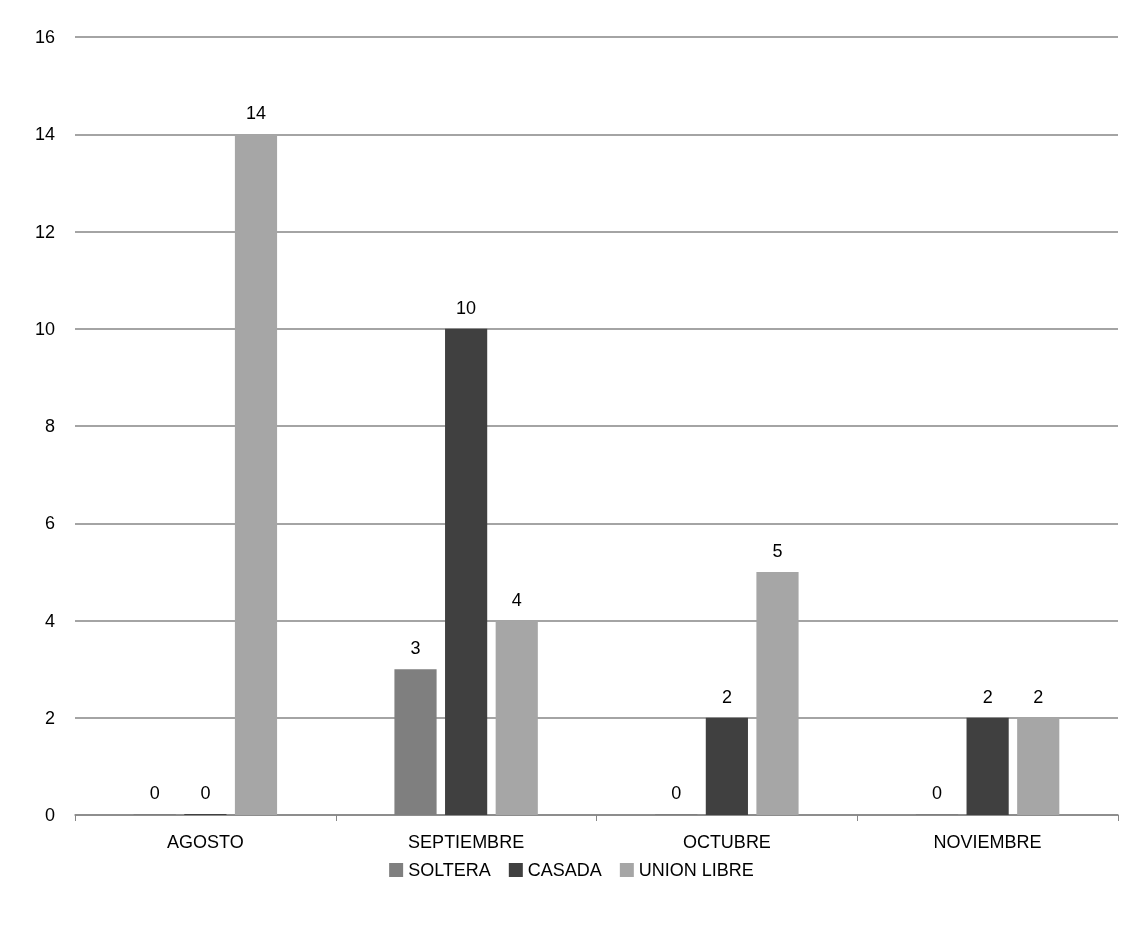  What do you see at coordinates (564, 870) in the screenshot?
I see `legend-label: CASADA` at bounding box center [564, 870].